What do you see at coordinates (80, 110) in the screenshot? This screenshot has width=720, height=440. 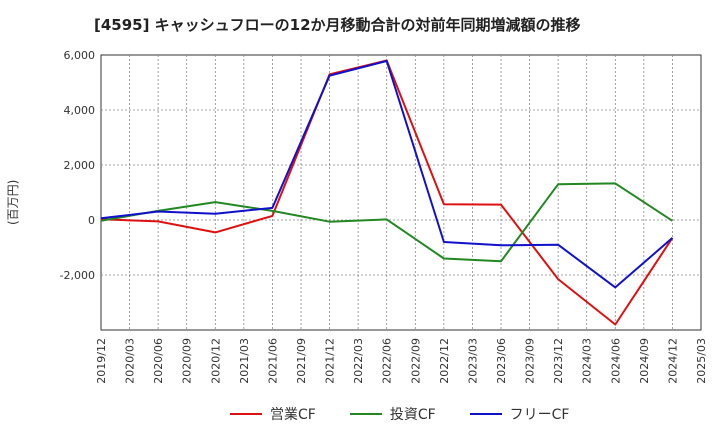 I see `y-tick-label: 4,000` at bounding box center [80, 110].